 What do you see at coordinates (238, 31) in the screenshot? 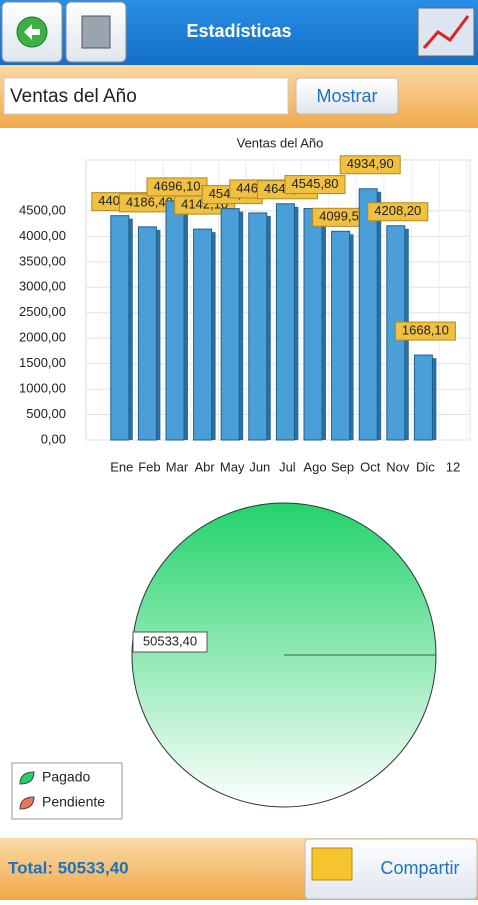
I see `header-title: Estadísticas` at bounding box center [238, 31].